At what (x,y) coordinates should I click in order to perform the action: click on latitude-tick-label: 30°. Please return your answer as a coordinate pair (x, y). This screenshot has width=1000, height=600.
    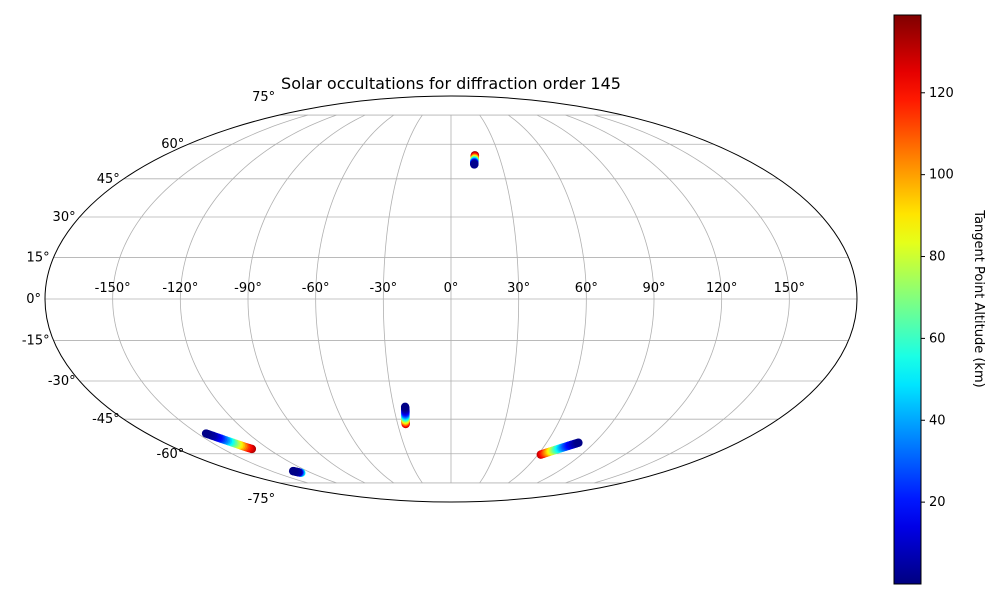
    Looking at the image, I should click on (64, 217).